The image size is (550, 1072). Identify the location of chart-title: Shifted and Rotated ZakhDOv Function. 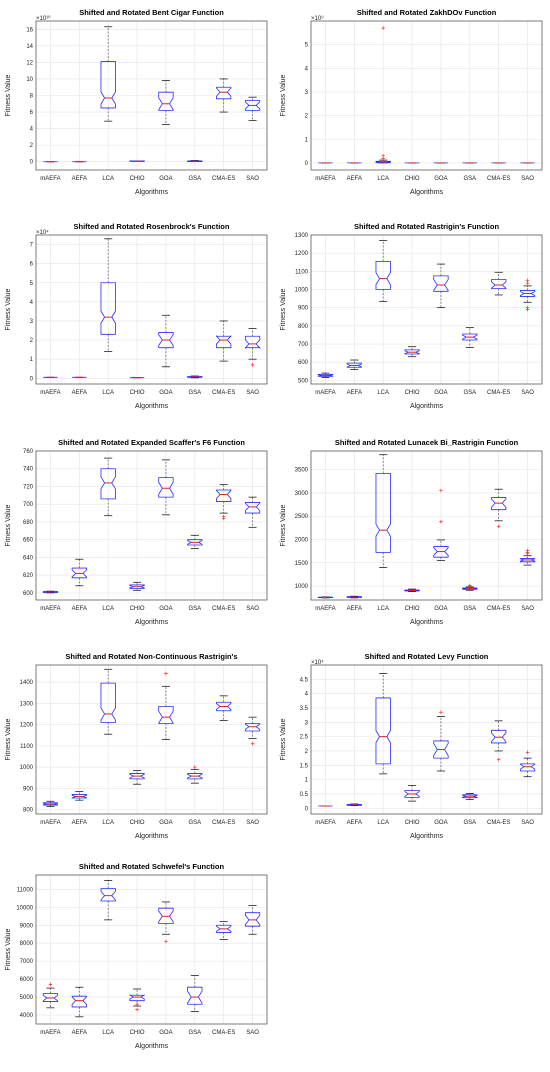
(427, 12).